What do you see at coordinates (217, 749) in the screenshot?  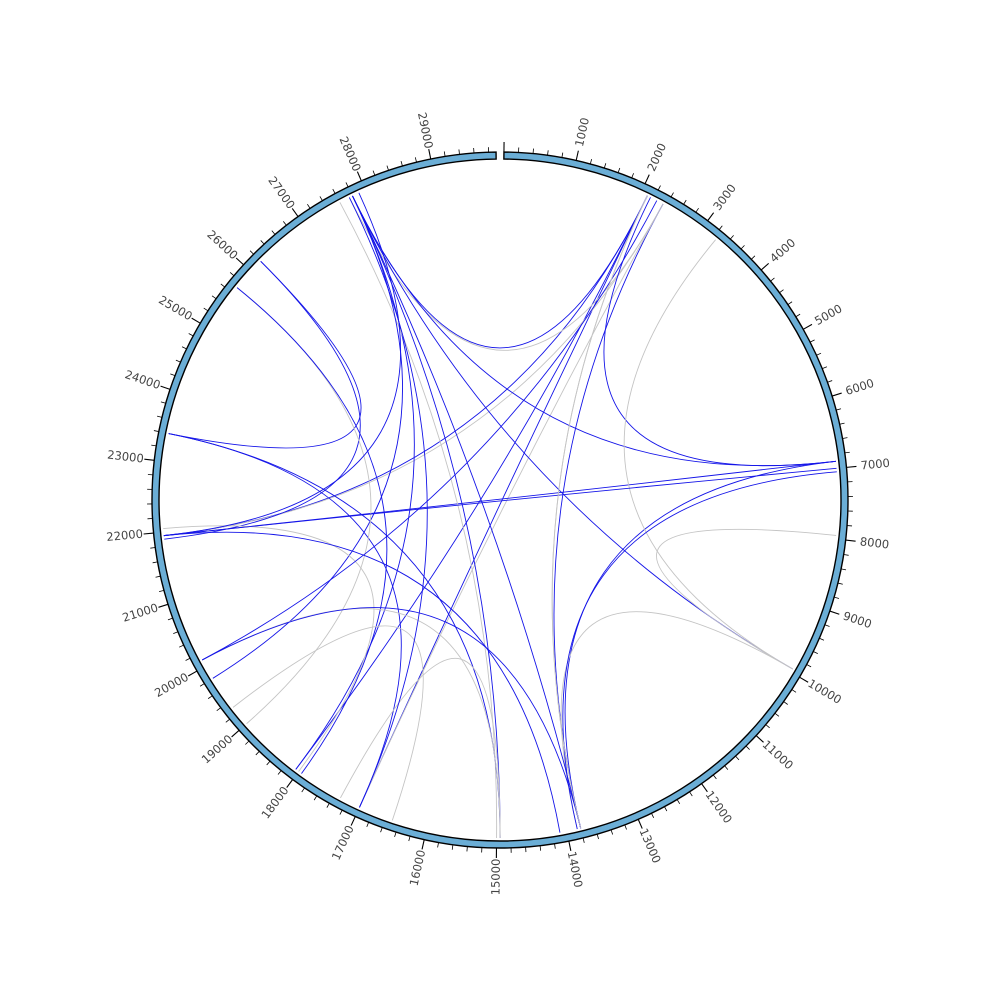 I see `tick-label: 19000` at bounding box center [217, 749].